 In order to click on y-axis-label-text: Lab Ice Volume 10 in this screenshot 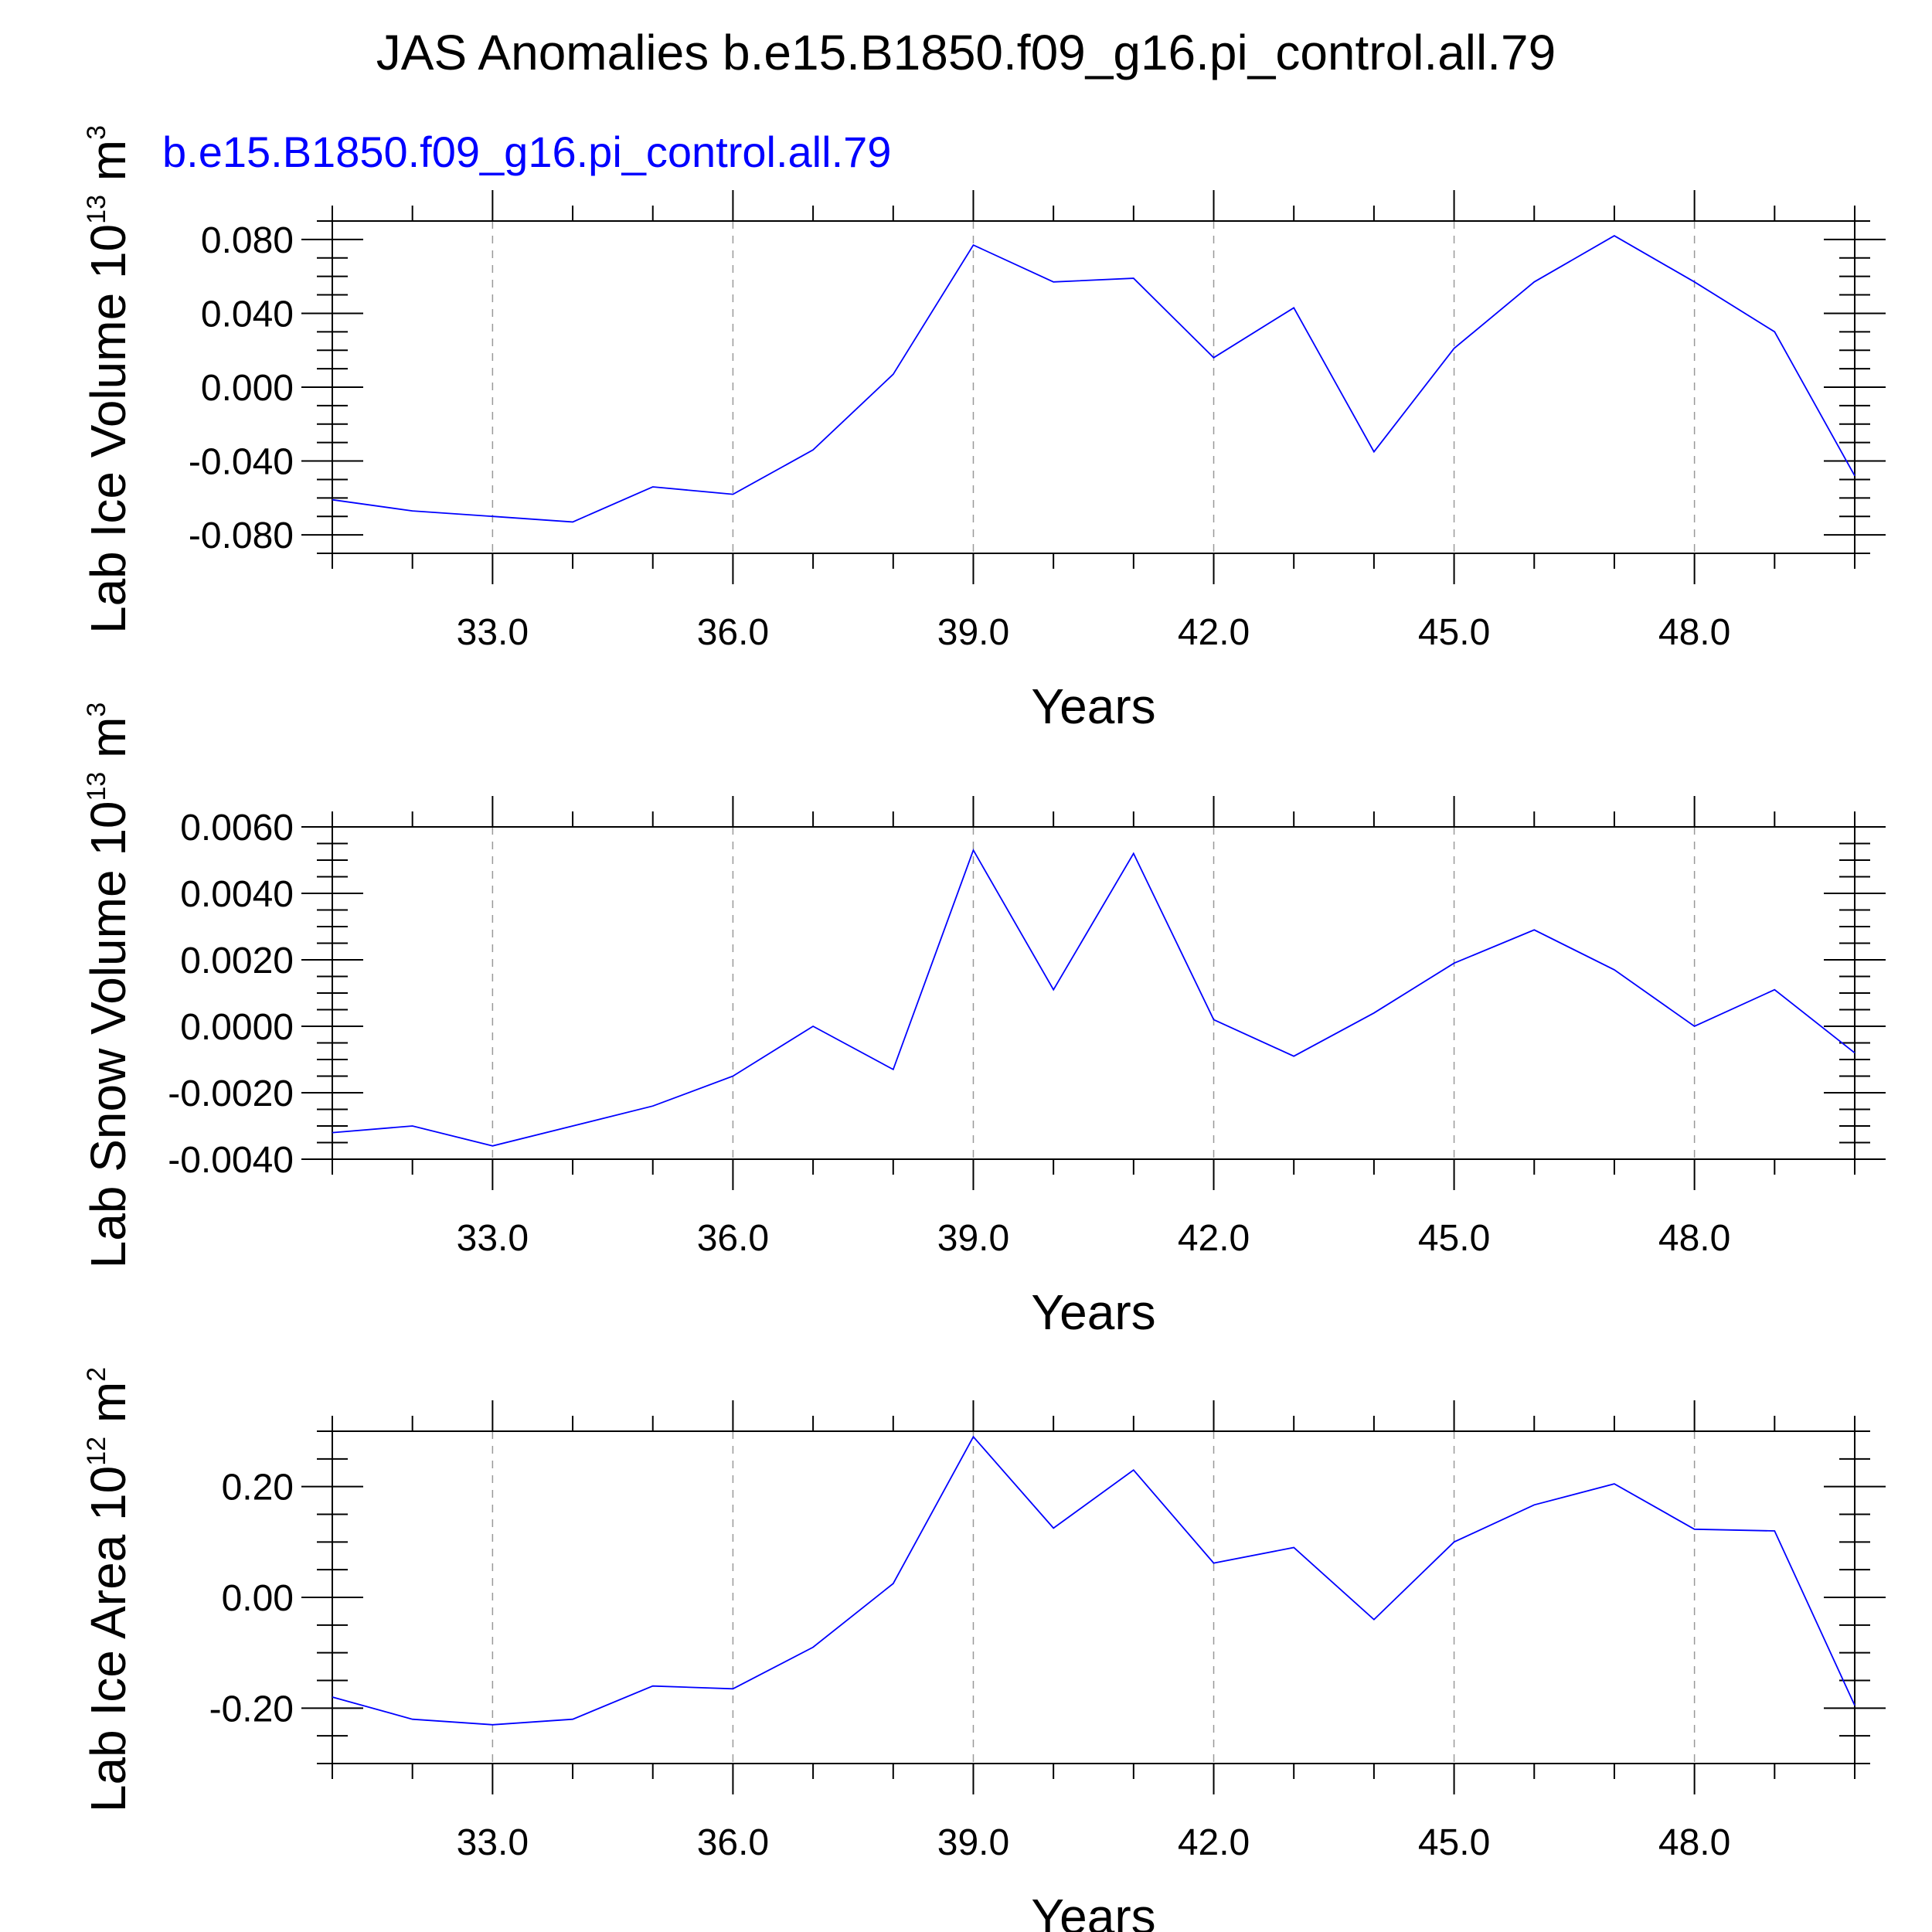, I will do `click(108, 429)`.